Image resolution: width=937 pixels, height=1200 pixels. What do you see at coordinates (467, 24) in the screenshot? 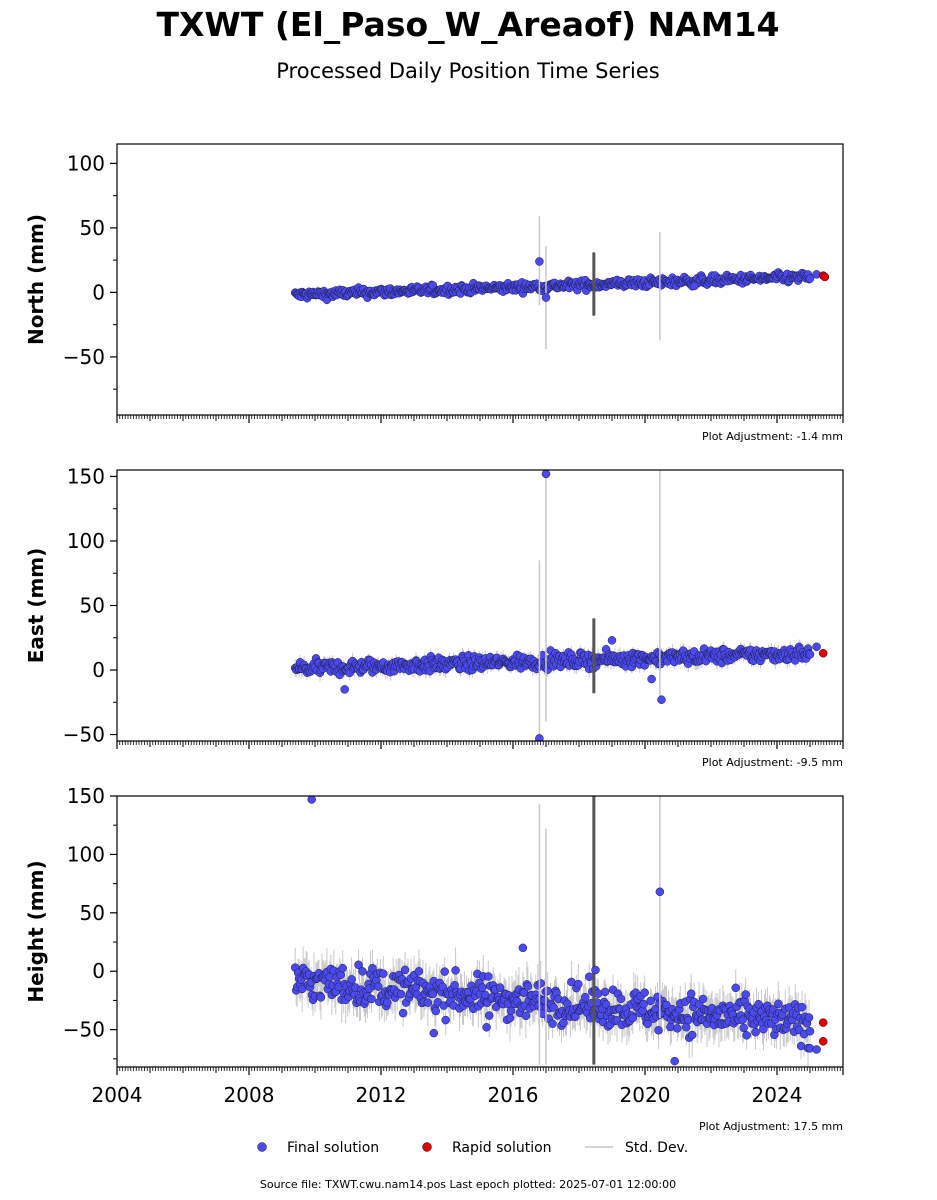
I see `page-title: TXWT (El_Paso_W_Areaof) NAM14` at bounding box center [467, 24].